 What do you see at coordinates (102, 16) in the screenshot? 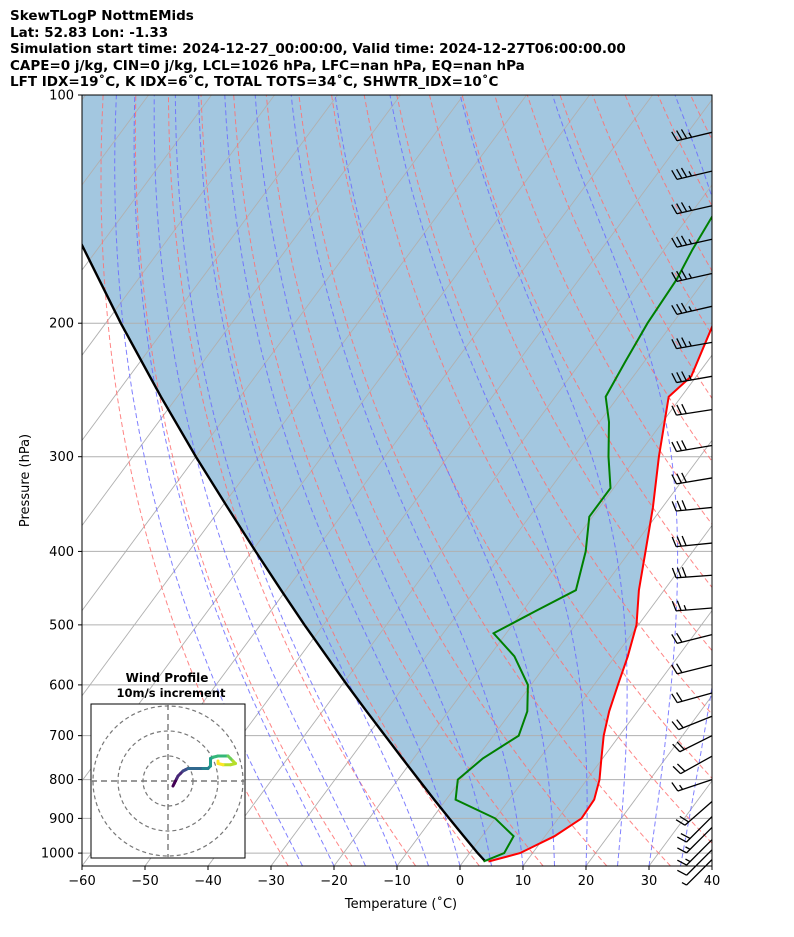
I see `title-line: SkewTLogP NottmEMids` at bounding box center [102, 16].